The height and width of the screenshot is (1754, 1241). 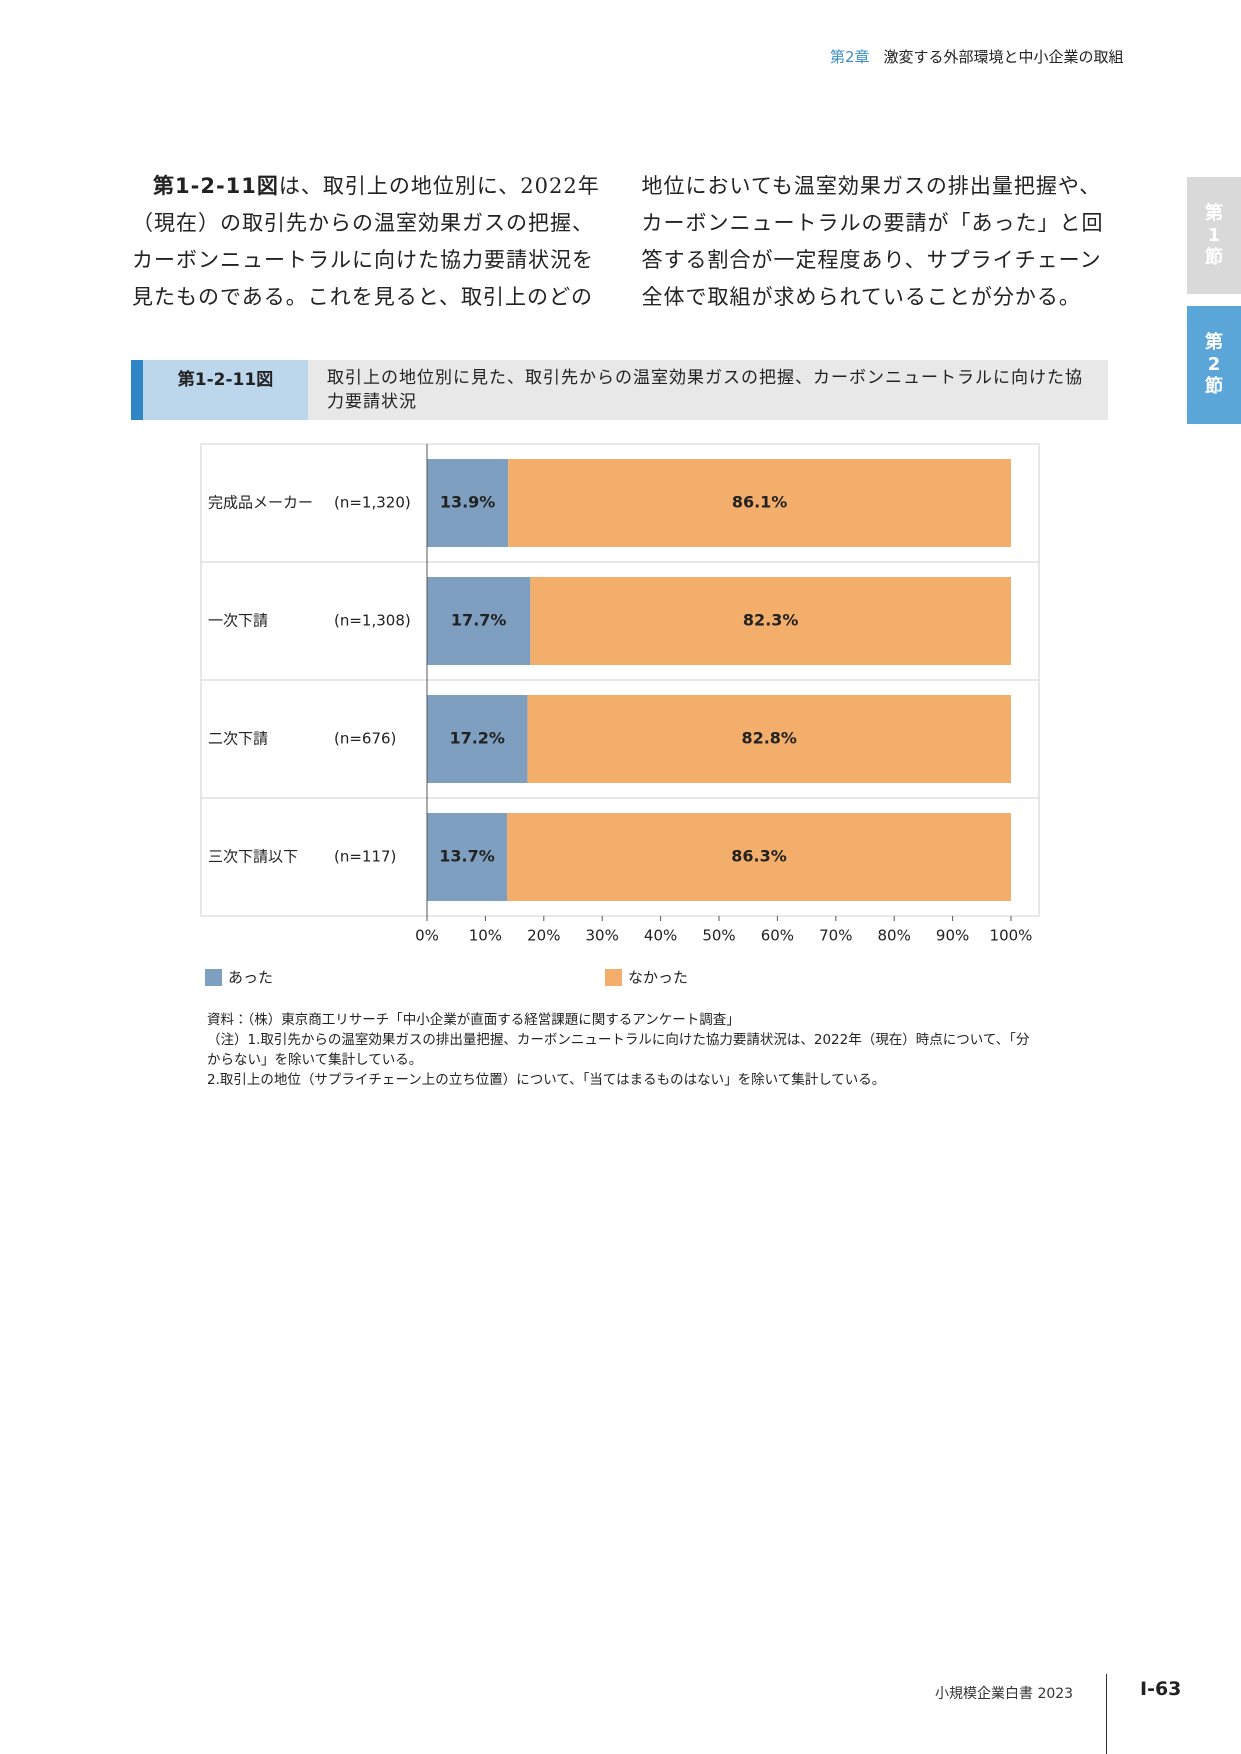 I want to click on accent-strip, so click(x=137, y=390).